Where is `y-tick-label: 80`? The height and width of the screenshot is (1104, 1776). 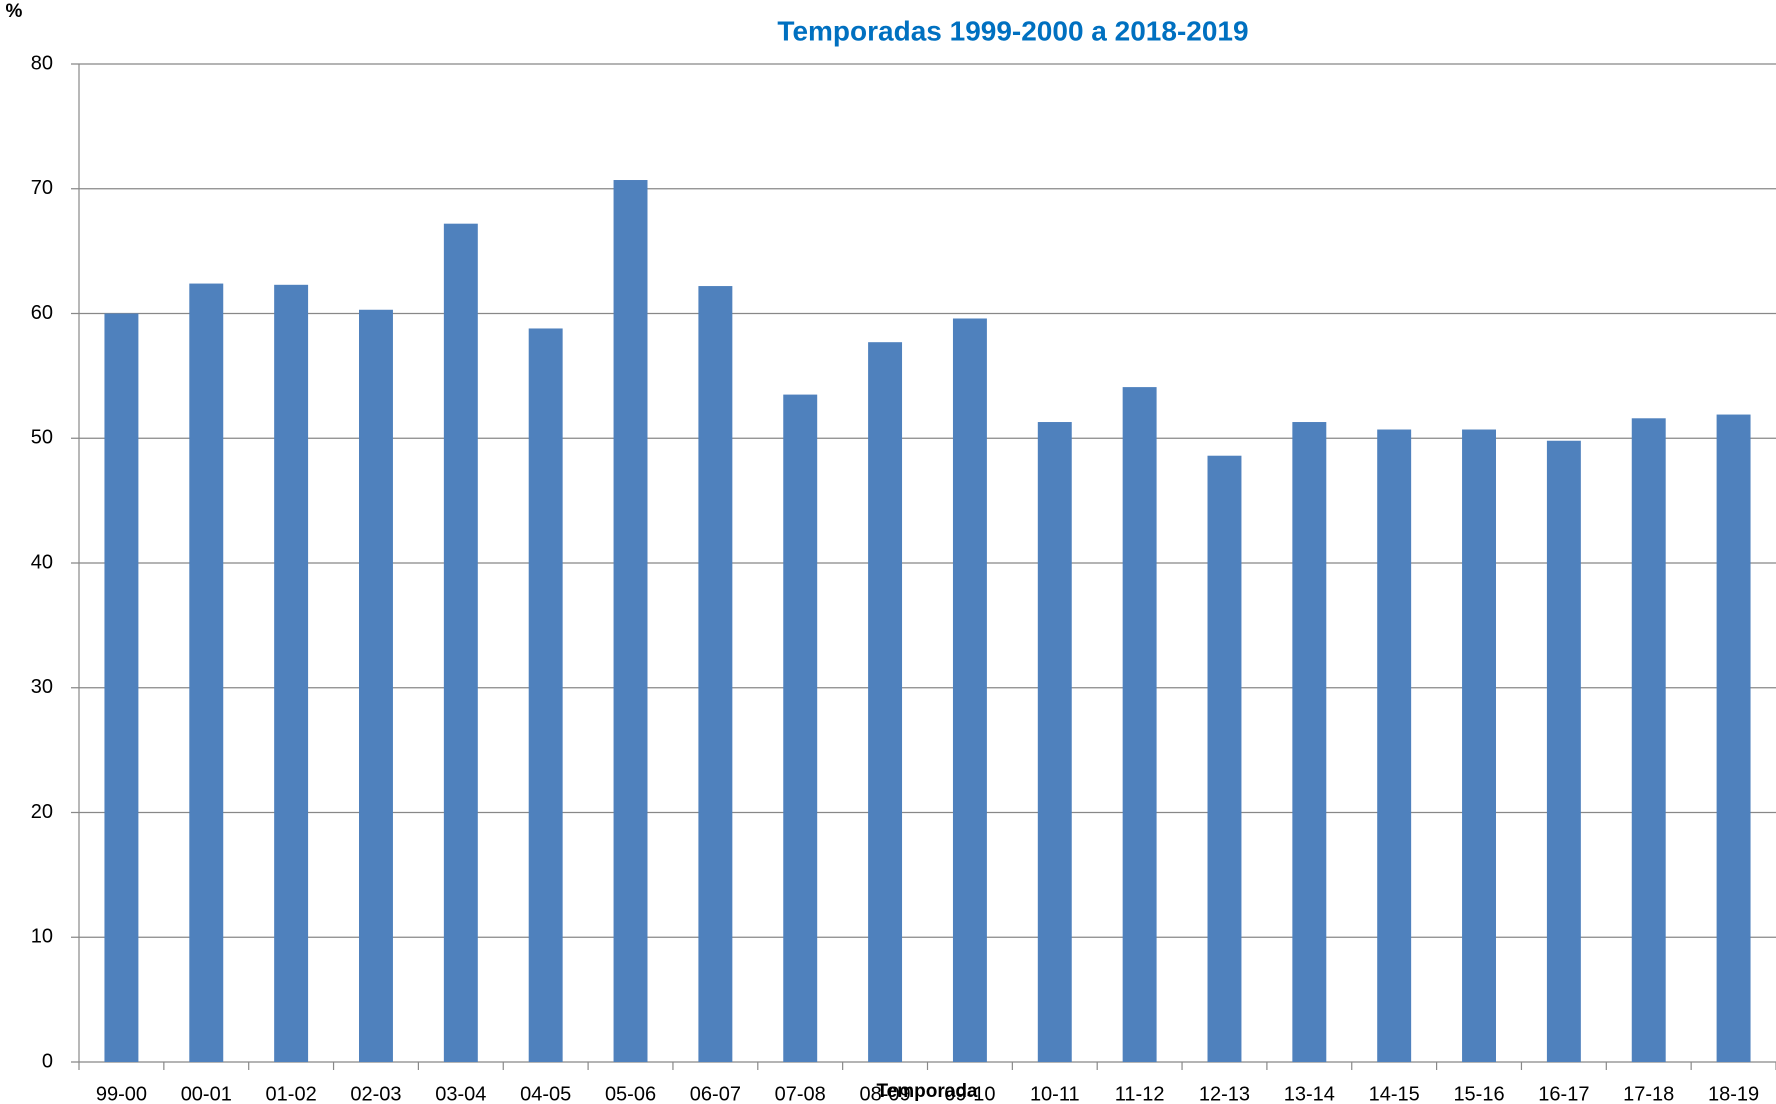 y-tick-label: 80 is located at coordinates (42, 63).